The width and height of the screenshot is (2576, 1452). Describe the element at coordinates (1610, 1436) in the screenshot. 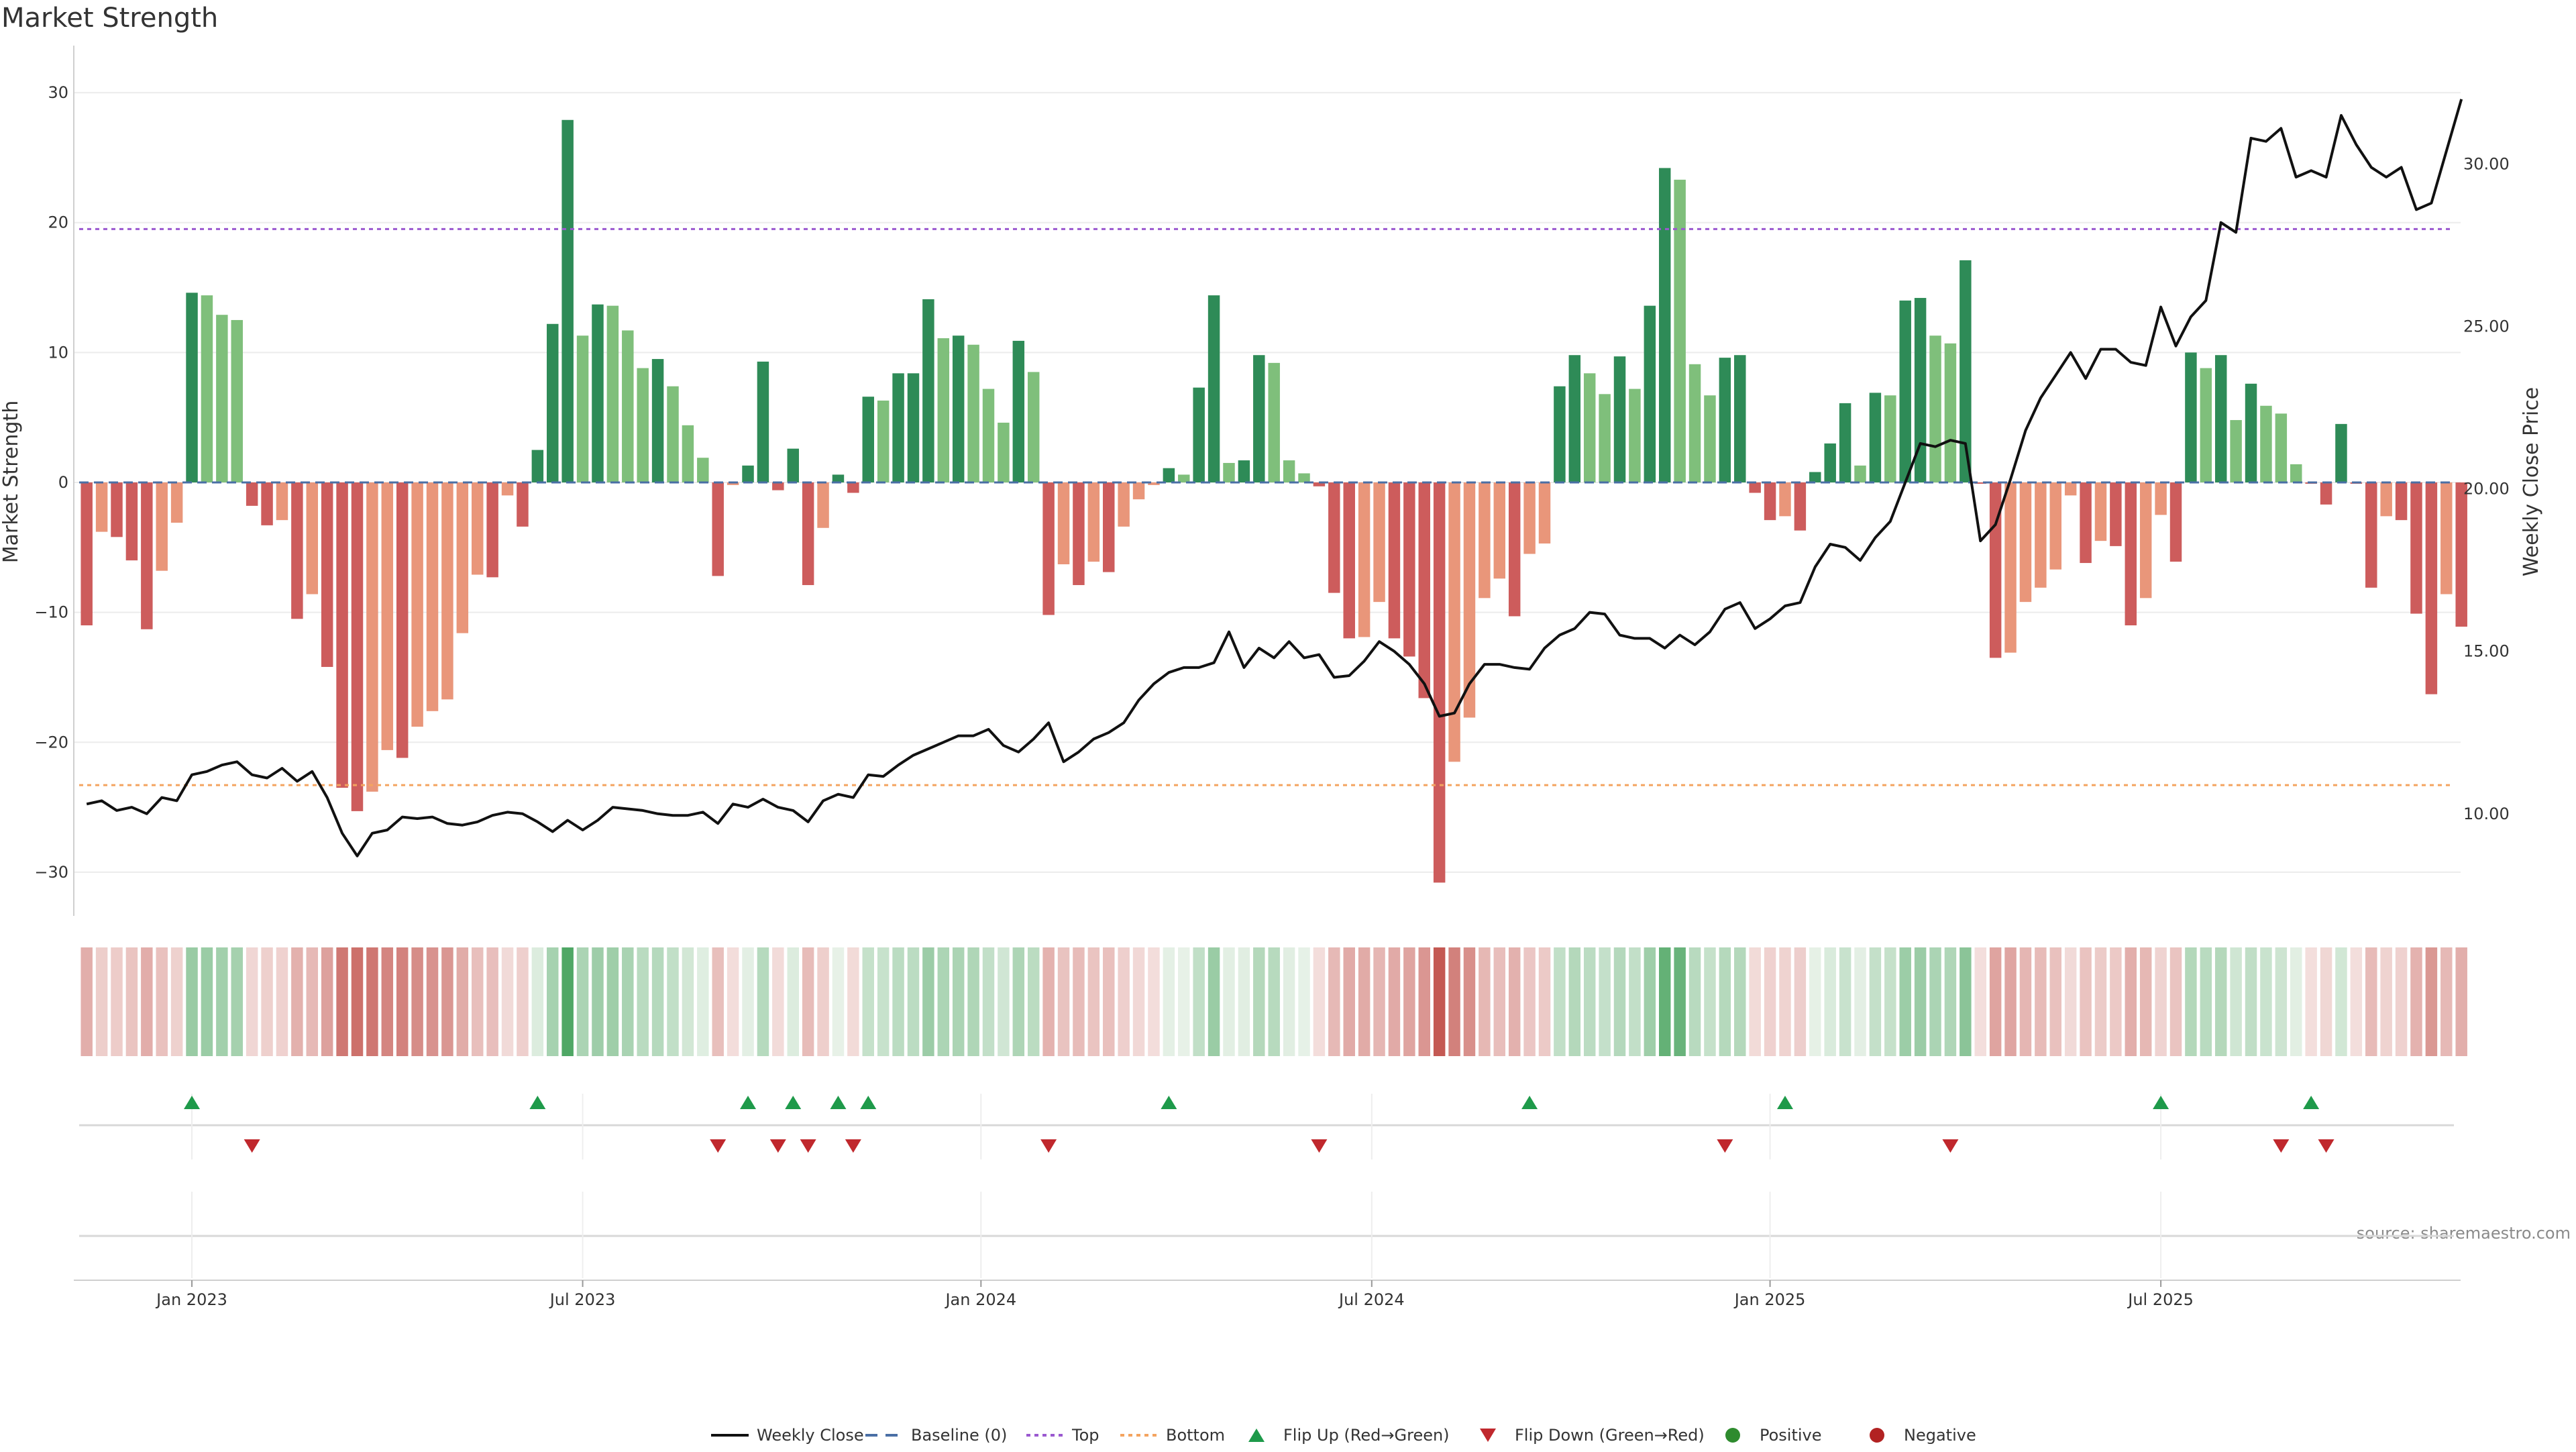

I see `legend-label-flip-down: Flip Down (Green→Red)` at that location.